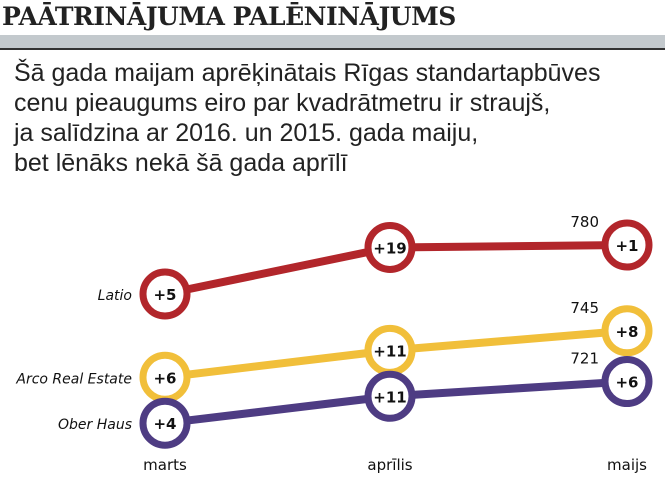 The height and width of the screenshot is (478, 665). What do you see at coordinates (115, 296) in the screenshot?
I see `legend-label: Latio` at bounding box center [115, 296].